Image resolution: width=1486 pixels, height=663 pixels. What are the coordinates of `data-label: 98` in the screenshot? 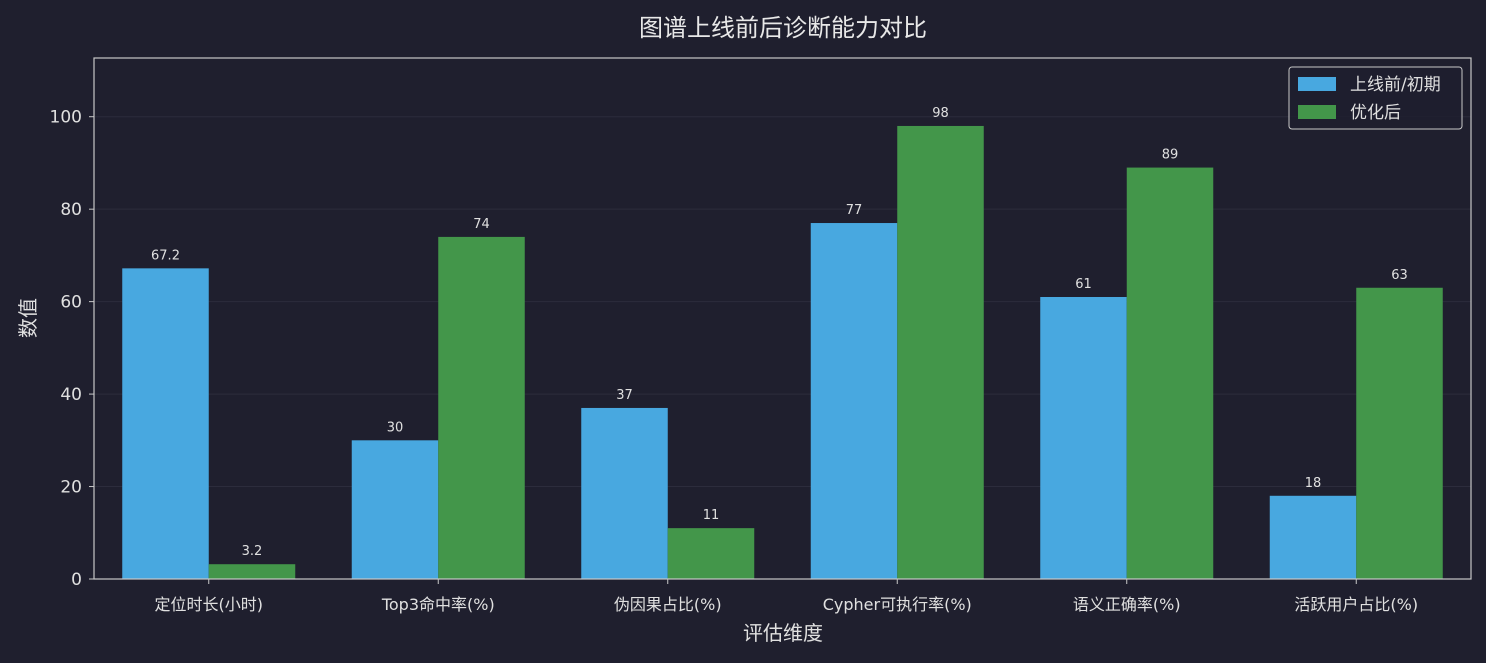 It's located at (940, 113).